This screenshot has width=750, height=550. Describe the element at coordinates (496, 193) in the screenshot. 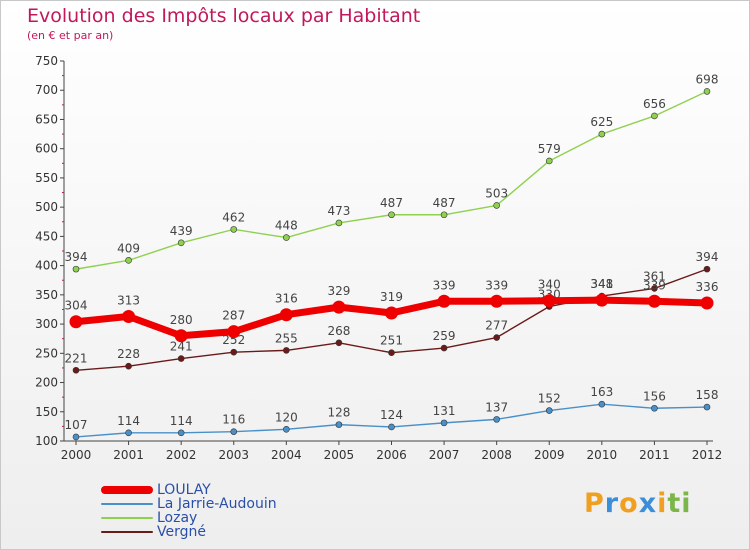

I see `data-label-lozay: 503` at that location.